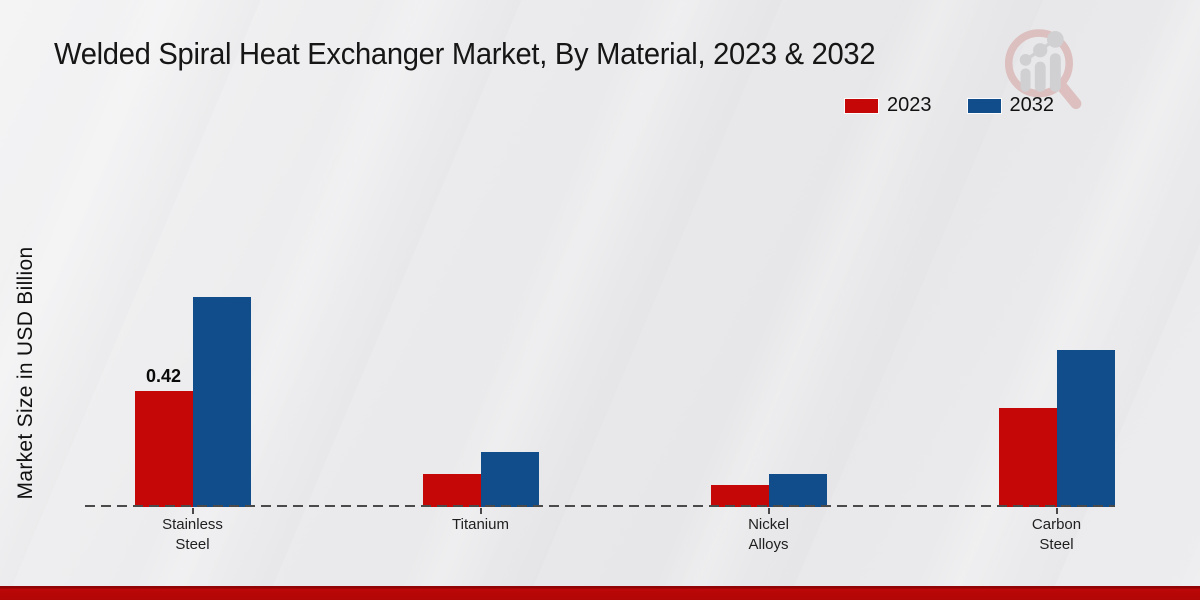  Describe the element at coordinates (1056, 511) in the screenshot. I see `axis-tick-carbon-steel` at that location.